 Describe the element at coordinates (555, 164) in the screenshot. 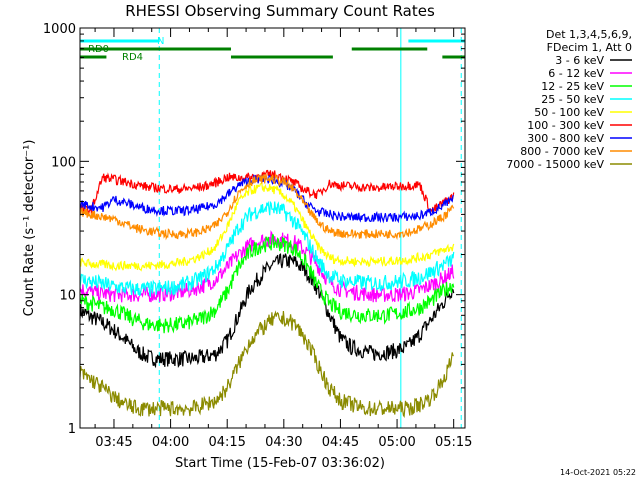

I see `legend-label-8: 7000 - 15000 keV` at that location.